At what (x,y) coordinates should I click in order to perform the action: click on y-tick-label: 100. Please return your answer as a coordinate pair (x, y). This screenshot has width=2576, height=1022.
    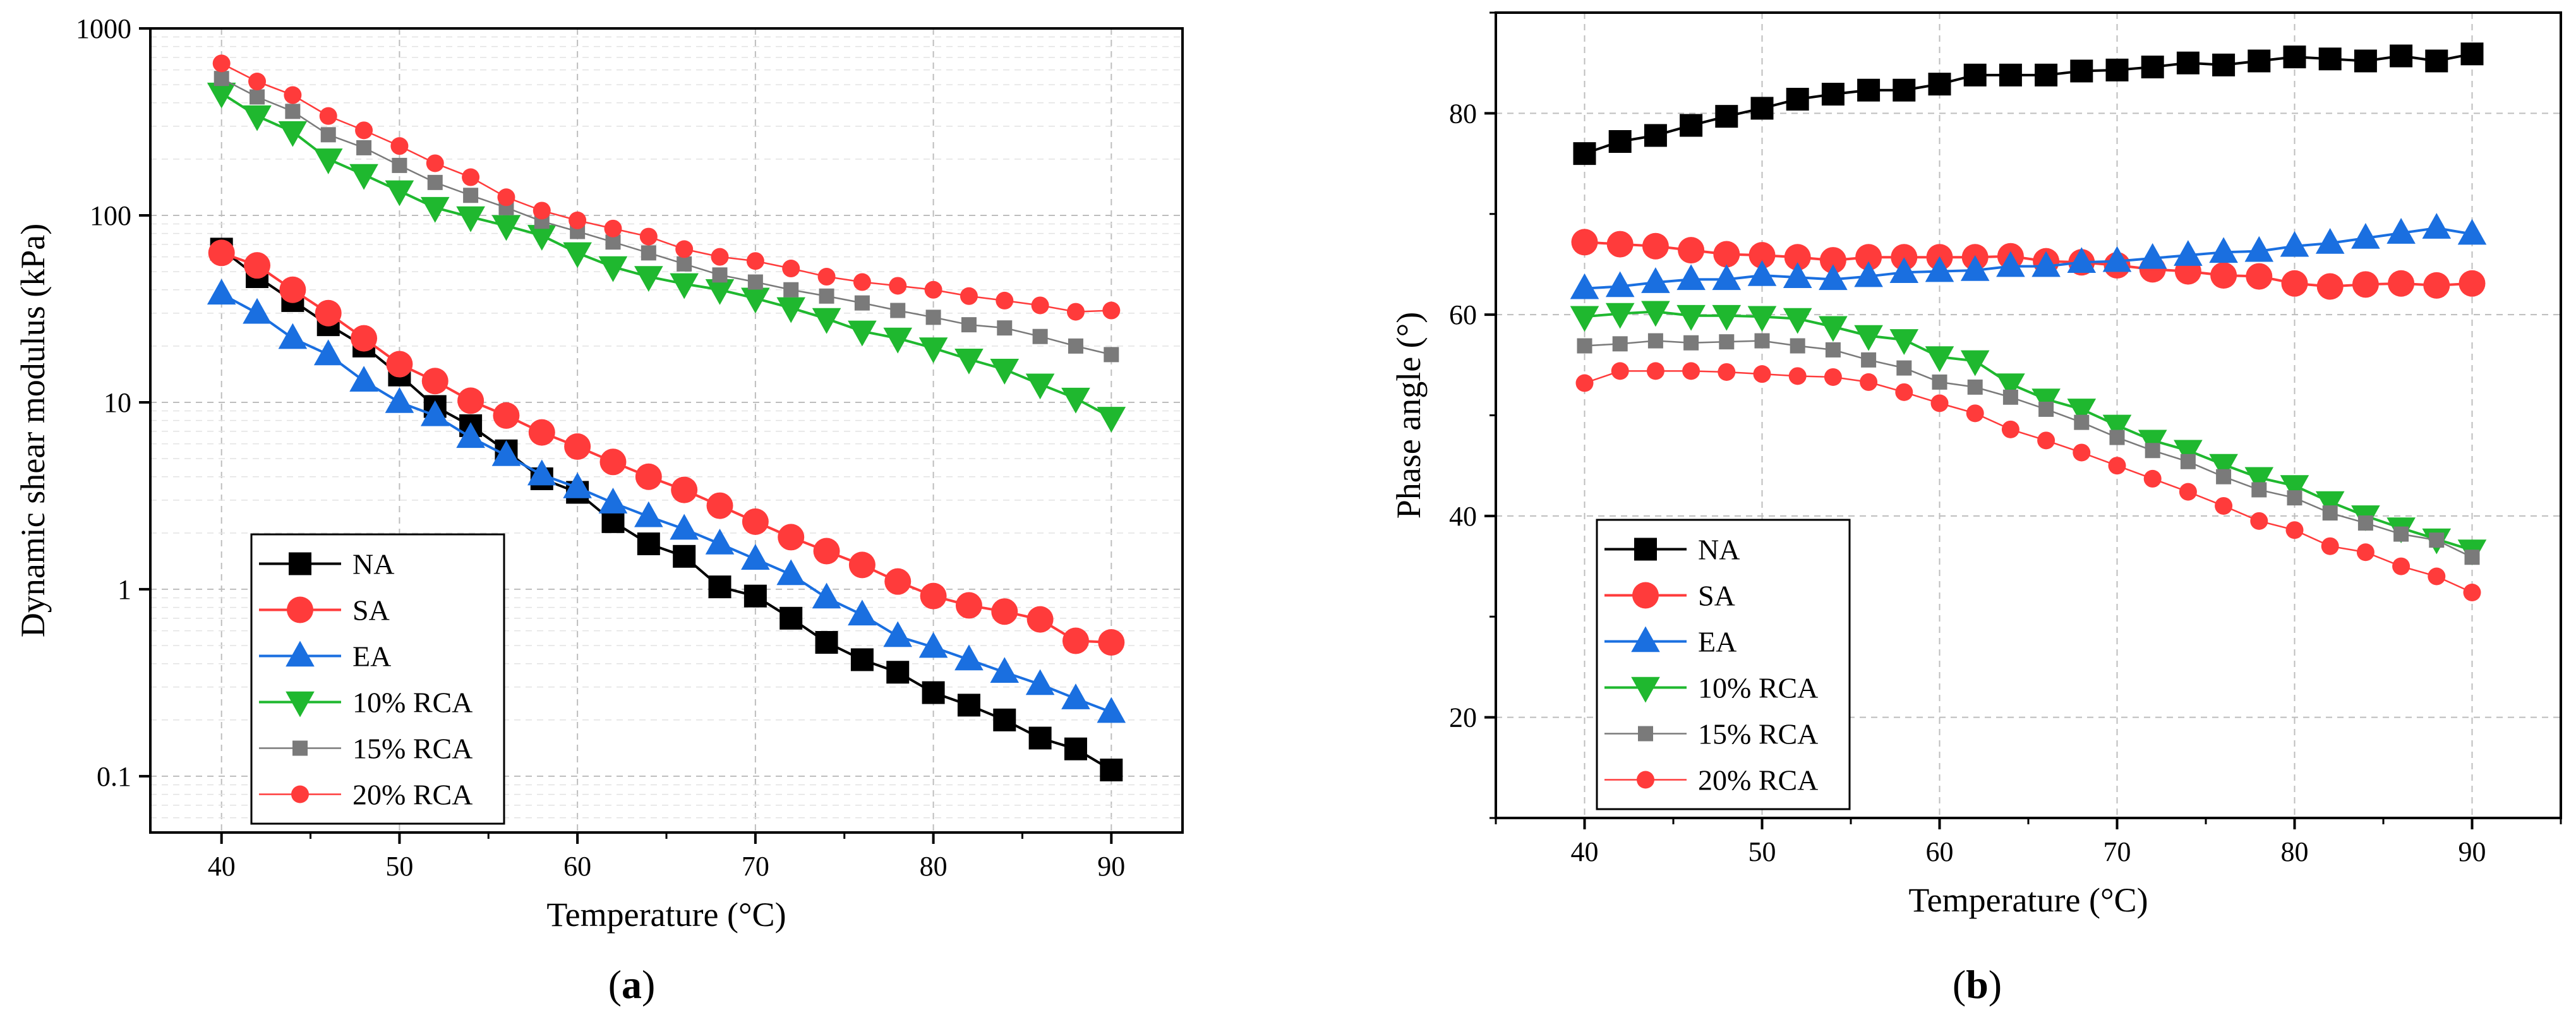
    Looking at the image, I should click on (110, 216).